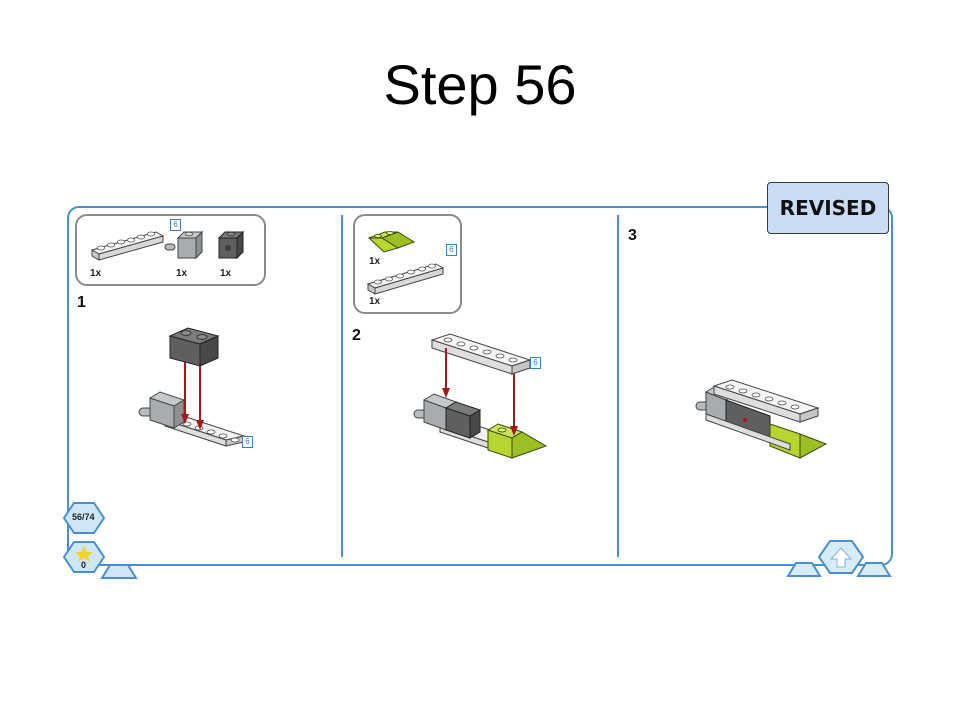  What do you see at coordinates (356, 335) in the screenshot?
I see `step-number-2: 2` at bounding box center [356, 335].